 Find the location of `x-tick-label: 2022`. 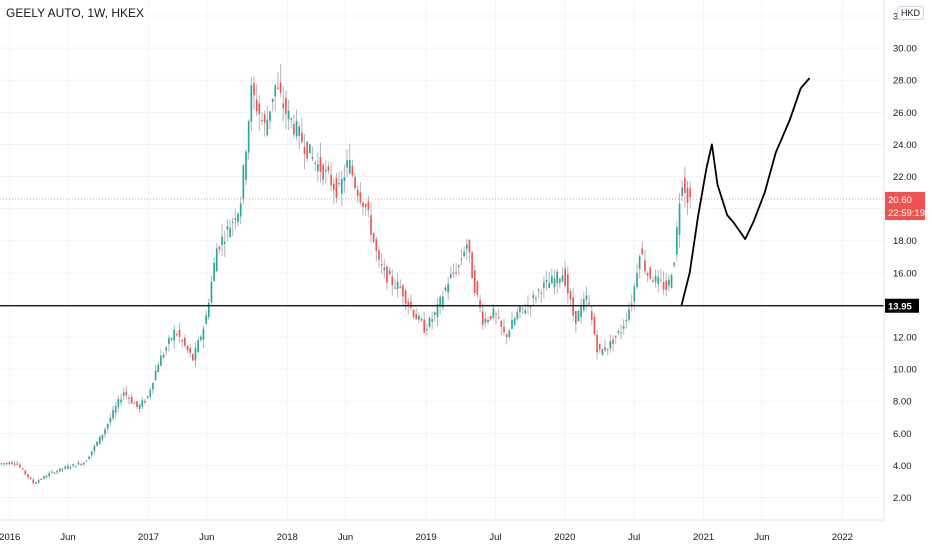

x-tick-label: 2022 is located at coordinates (842, 537).